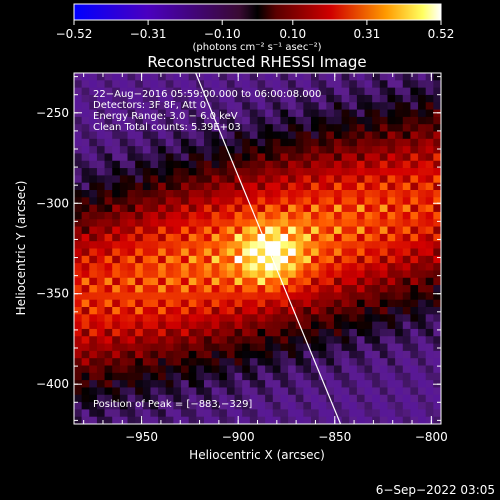 Image resolution: width=500 pixels, height=500 pixels. Describe the element at coordinates (149, 105) in the screenshot. I see `annotation-detectors: Detectors: 3F 8F, Att 0` at that location.